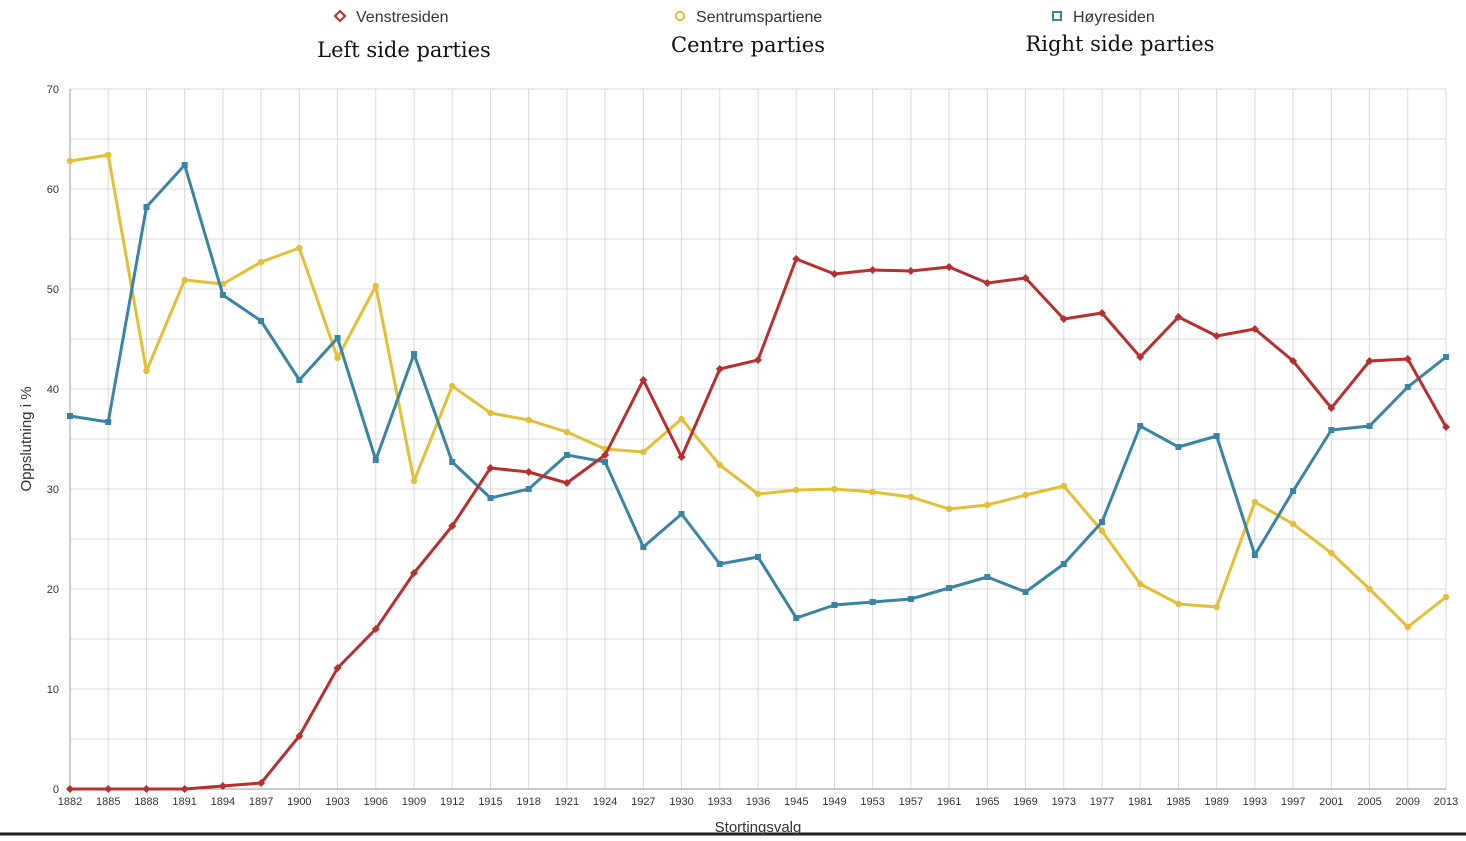  What do you see at coordinates (1102, 531) in the screenshot?
I see `data-point-sentrum-1977` at bounding box center [1102, 531].